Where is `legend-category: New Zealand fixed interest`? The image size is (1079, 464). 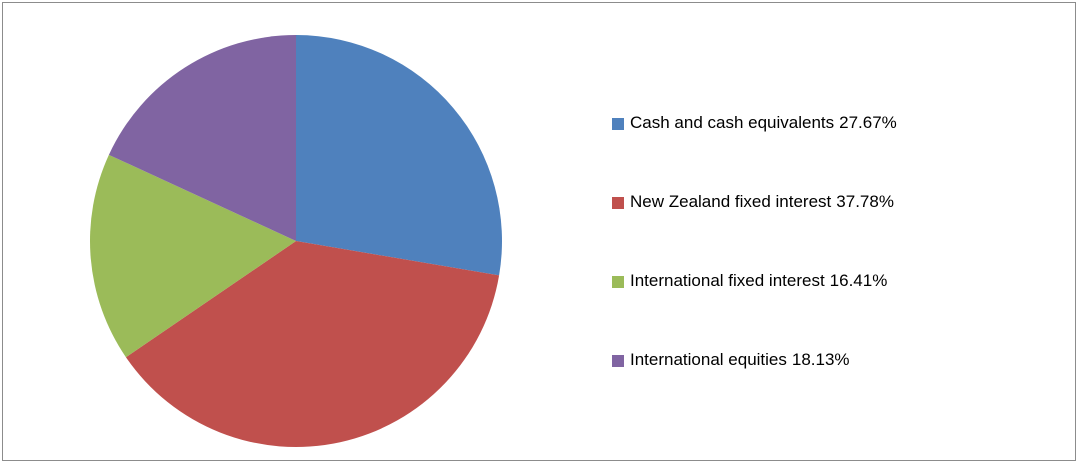 legend-category: New Zealand fixed interest is located at coordinates (731, 201).